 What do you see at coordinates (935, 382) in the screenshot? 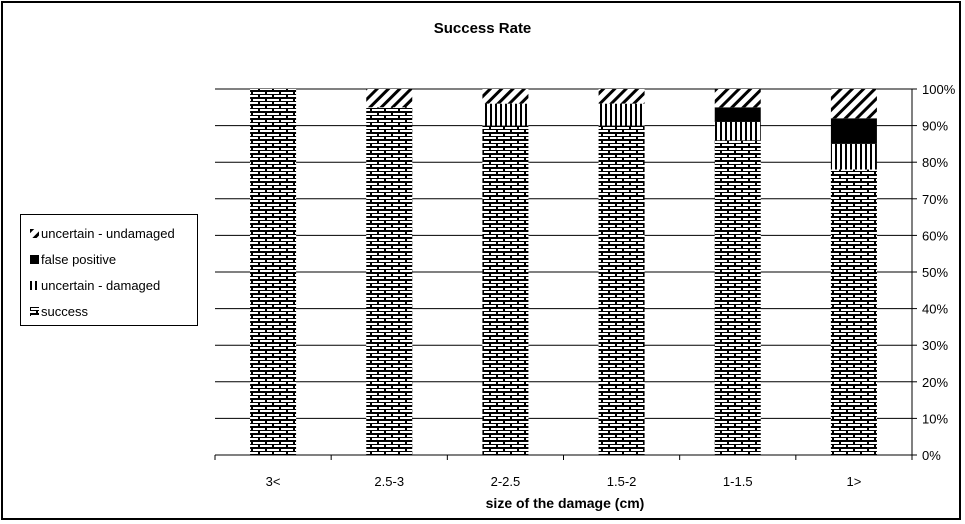
I see `y-tick-label: 20%` at bounding box center [935, 382].